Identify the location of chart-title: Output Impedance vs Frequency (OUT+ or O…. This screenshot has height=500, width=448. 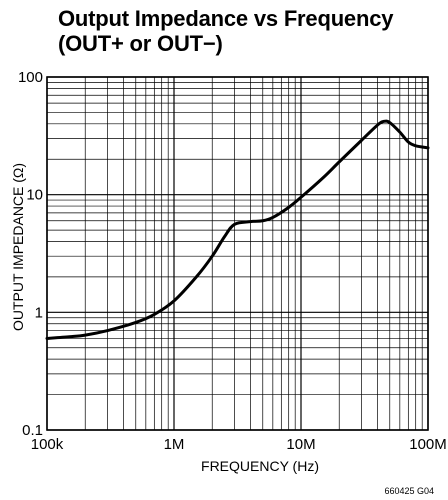
(248, 31).